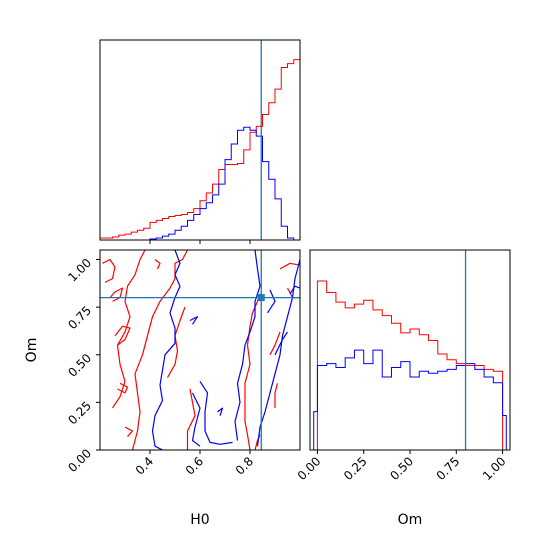  What do you see at coordinates (355, 468) in the screenshot?
I see `om-x-tick-label-1: 0.25` at bounding box center [355, 468].